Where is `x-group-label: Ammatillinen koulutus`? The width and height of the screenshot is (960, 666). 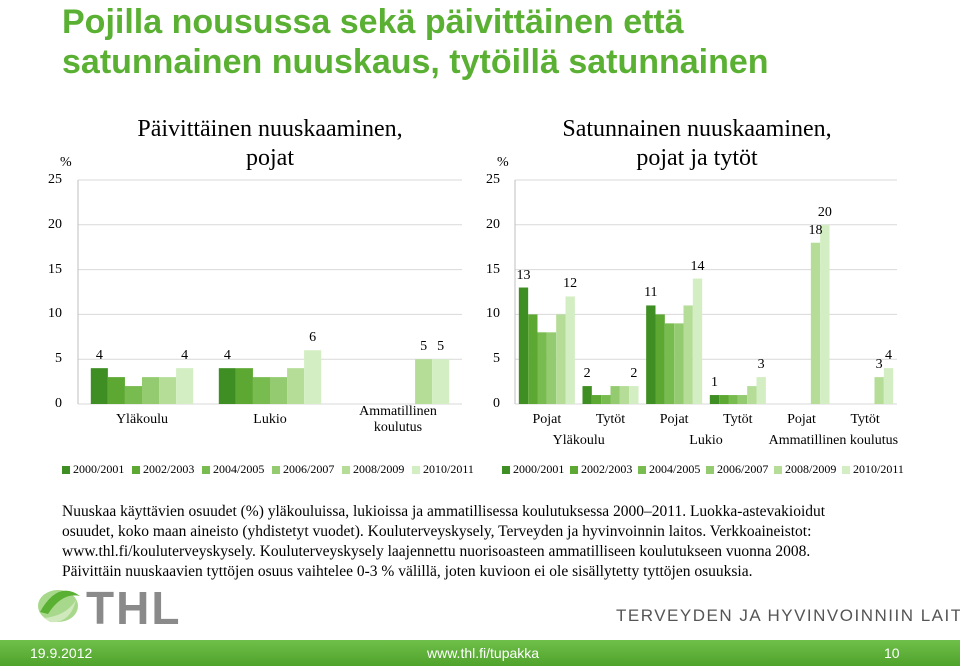
x-group-label: Ammatillinen koulutus is located at coordinates (833, 440).